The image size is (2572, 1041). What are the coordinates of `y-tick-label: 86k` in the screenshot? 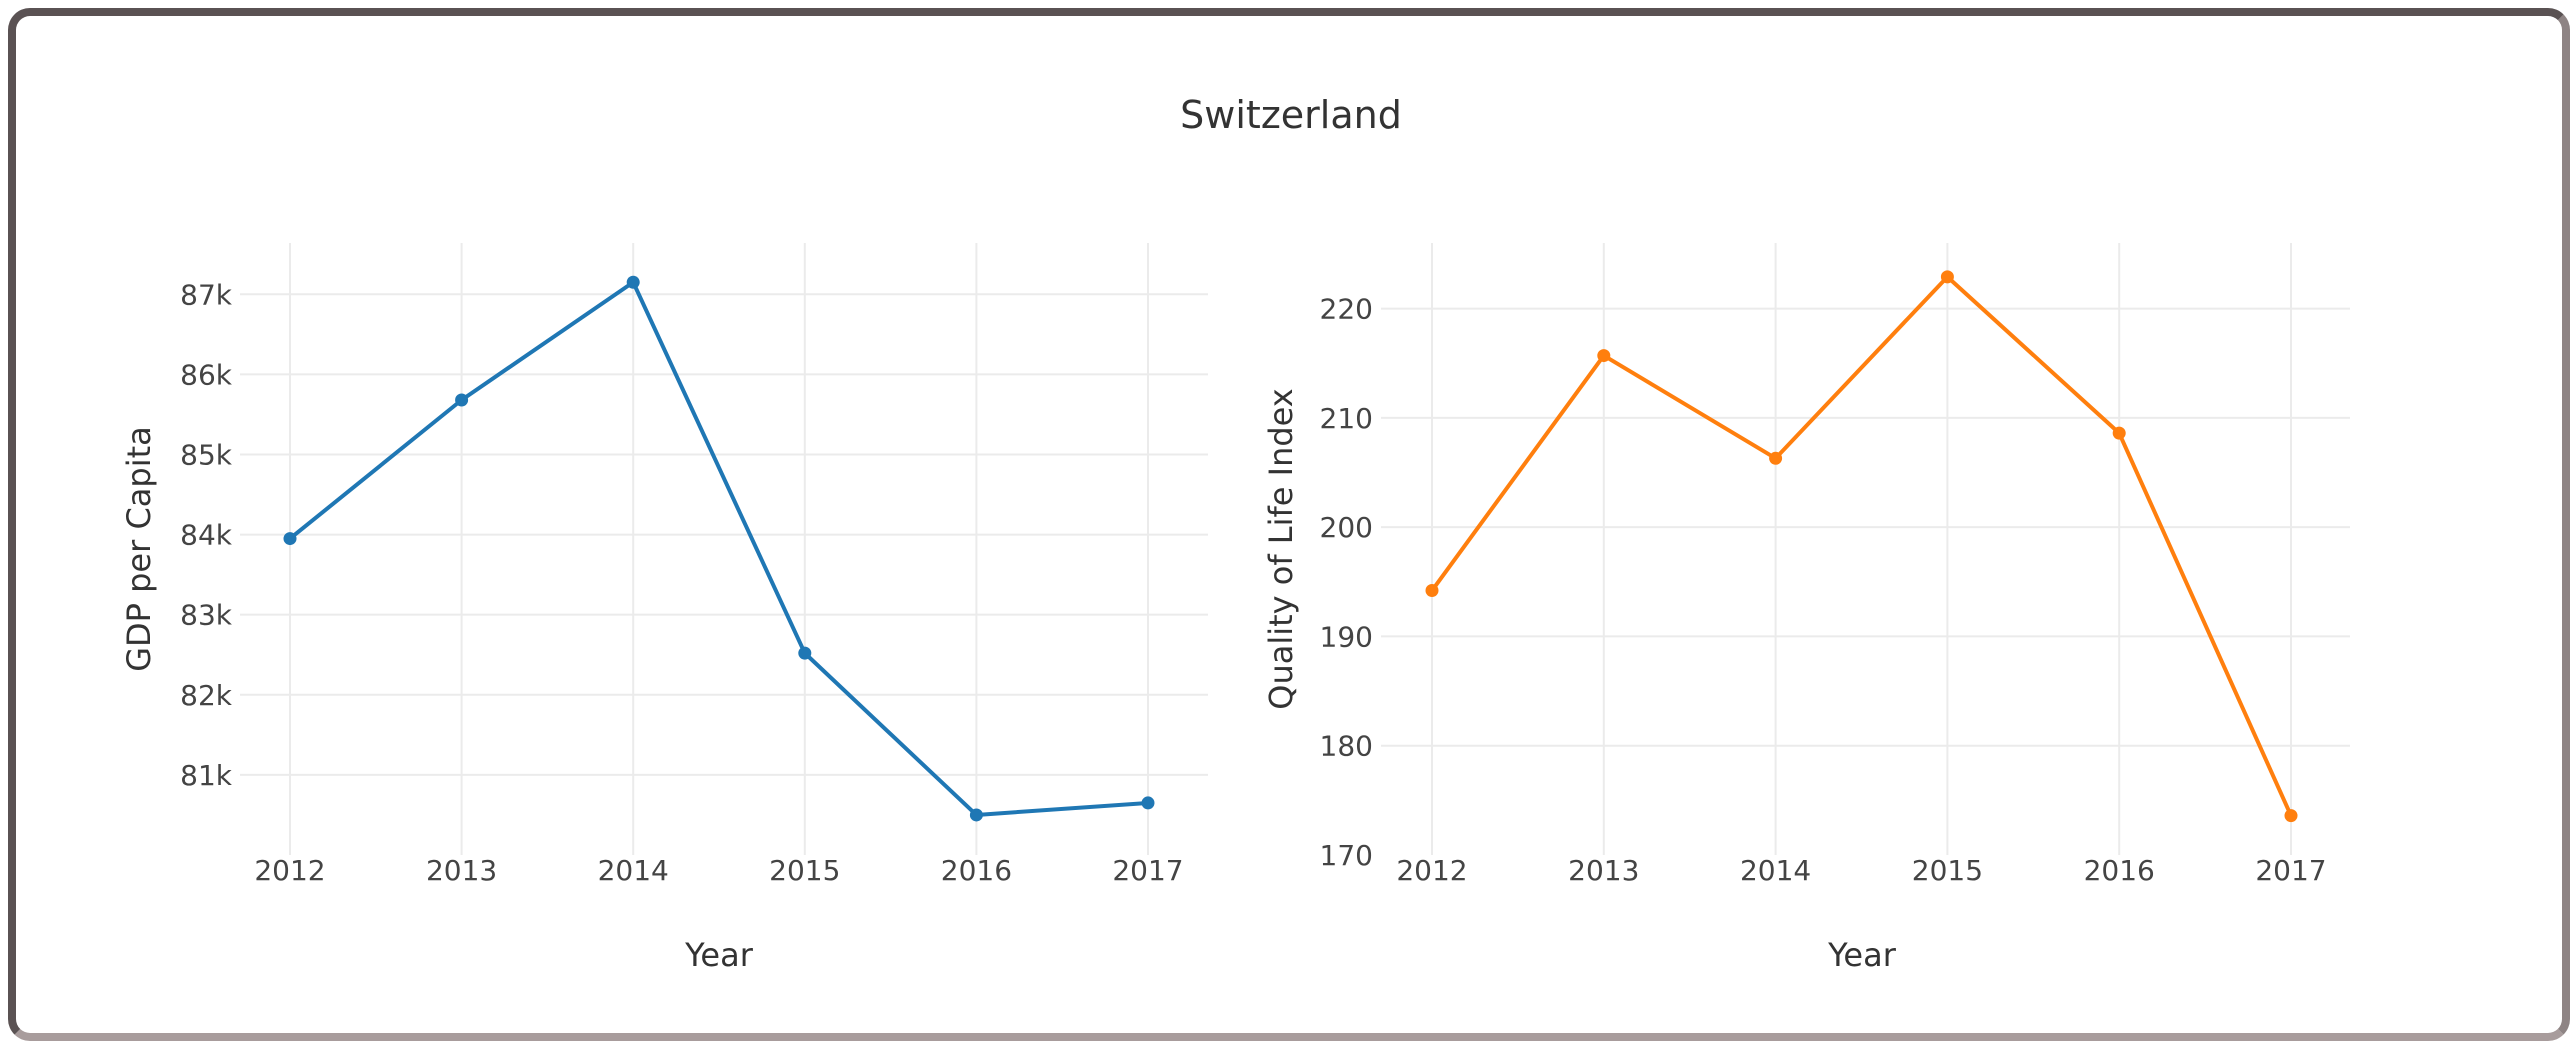 It's located at (206, 374).